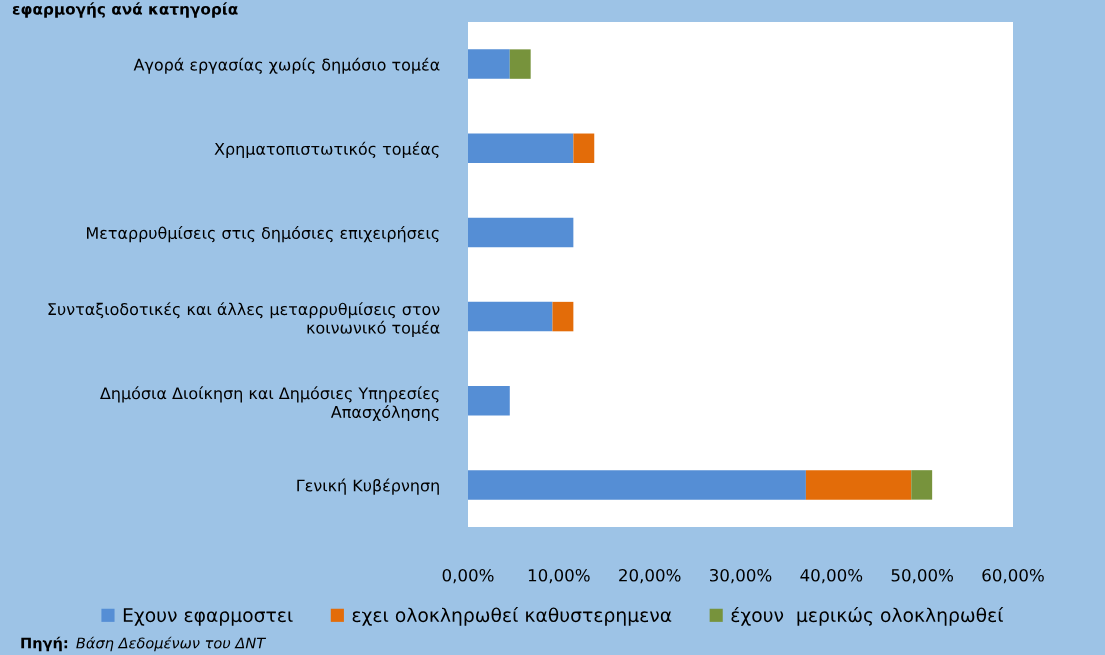 The width and height of the screenshot is (1105, 655). I want to click on x-tick-label: 60,00%, so click(1013, 576).